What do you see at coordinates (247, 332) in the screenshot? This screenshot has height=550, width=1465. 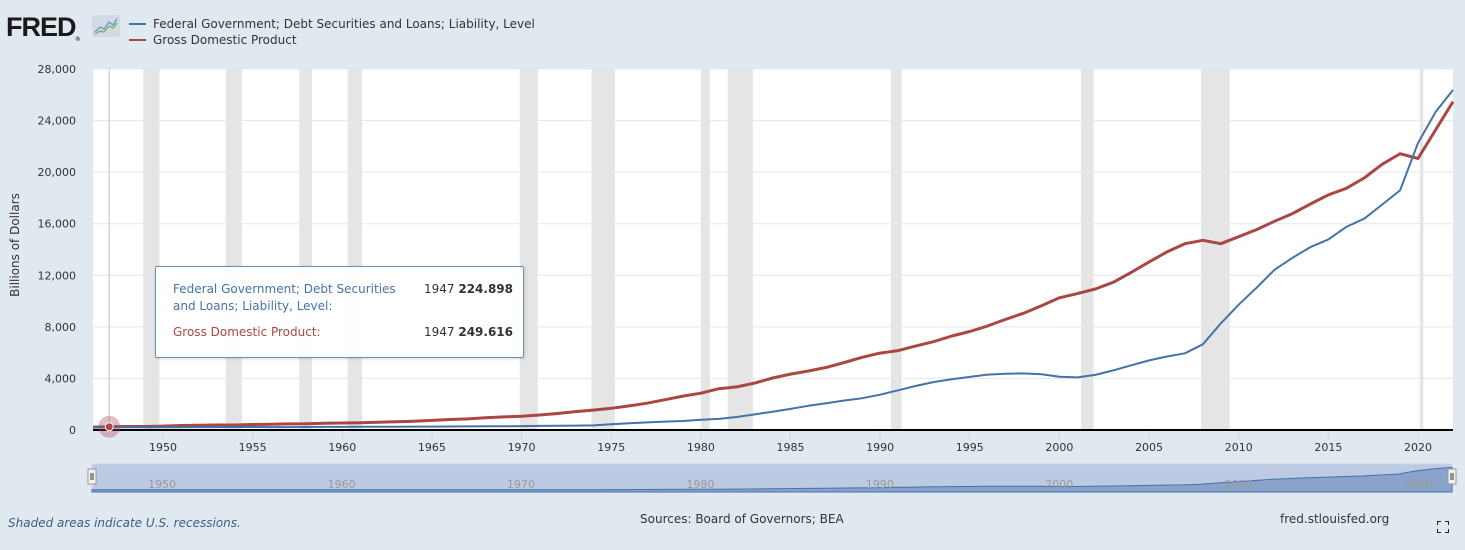 I see `tooltip-label-gdp: Gross Domestic Product:` at bounding box center [247, 332].